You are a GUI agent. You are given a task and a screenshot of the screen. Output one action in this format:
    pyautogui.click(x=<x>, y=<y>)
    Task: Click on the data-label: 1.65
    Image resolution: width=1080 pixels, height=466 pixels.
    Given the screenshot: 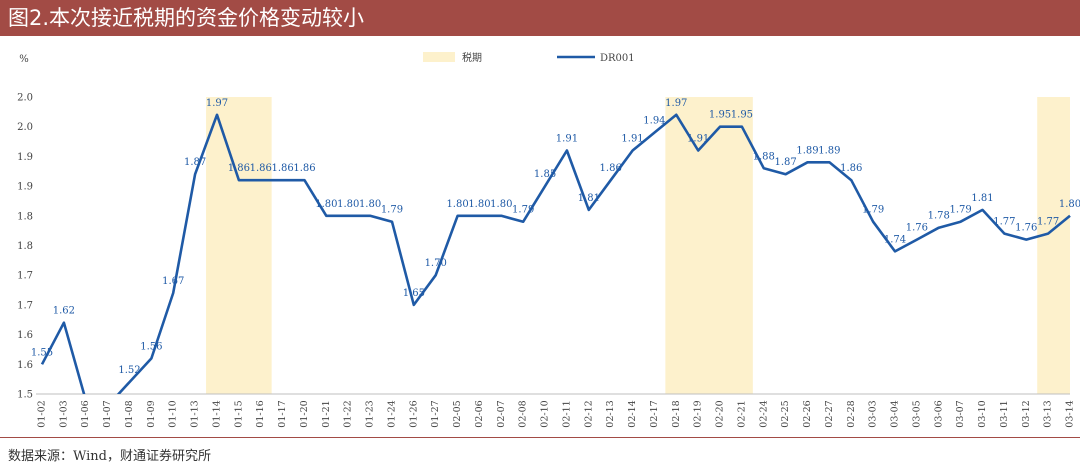 What is the action you would take?
    pyautogui.click(x=414, y=293)
    